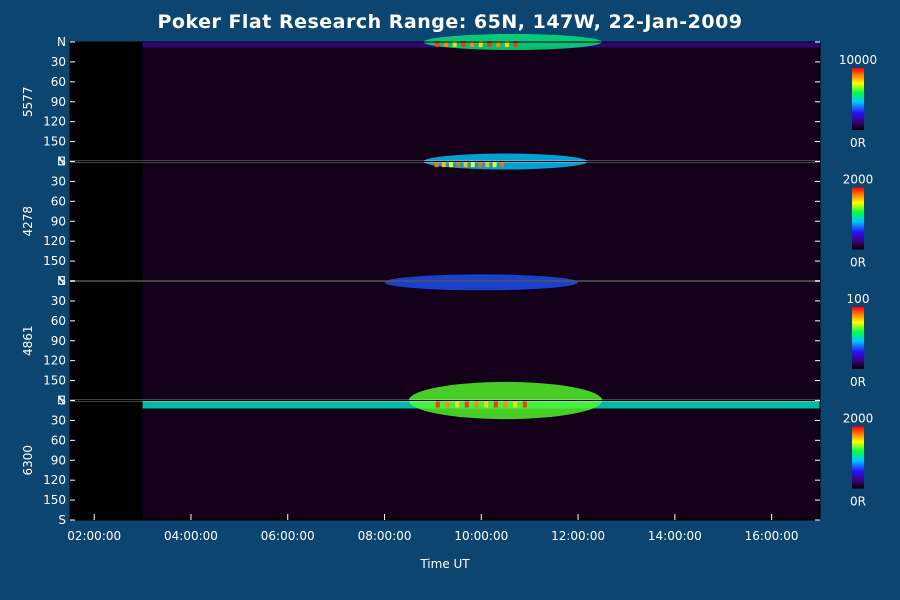 This screenshot has height=600, width=900. I want to click on x-tick-label: 06:00:00, so click(288, 536).